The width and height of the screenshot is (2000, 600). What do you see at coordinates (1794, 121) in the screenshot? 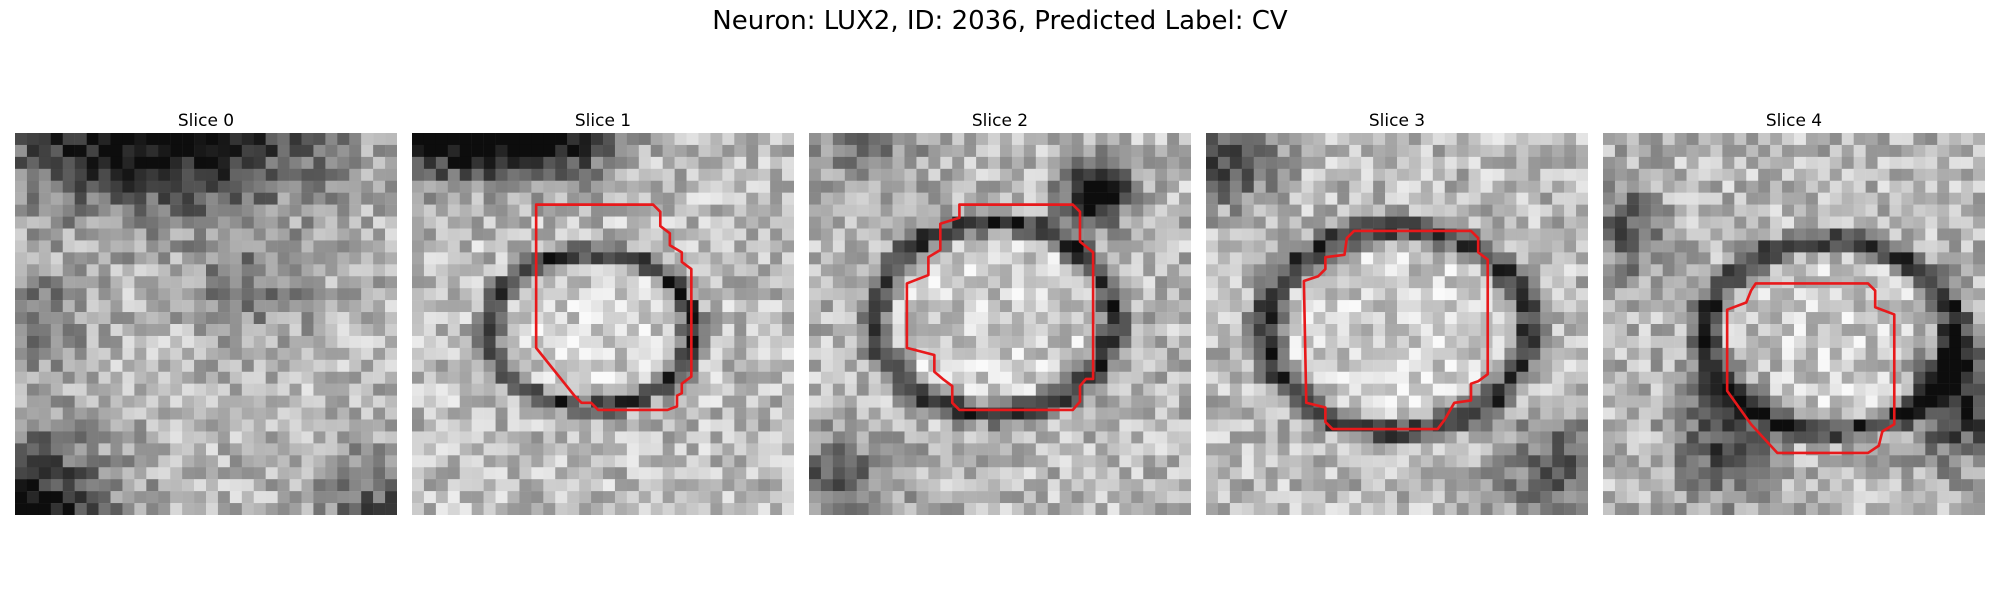
I see `slice-title: Slice 4` at bounding box center [1794, 121].